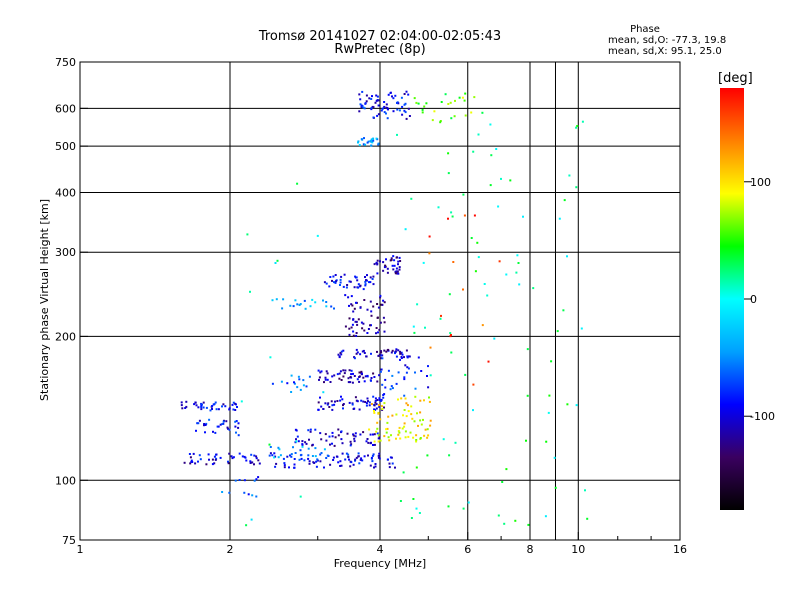 Image resolution: width=800 pixels, height=600 pixels. Describe the element at coordinates (645, 29) in the screenshot. I see `phase-box-title: Phase` at that location.